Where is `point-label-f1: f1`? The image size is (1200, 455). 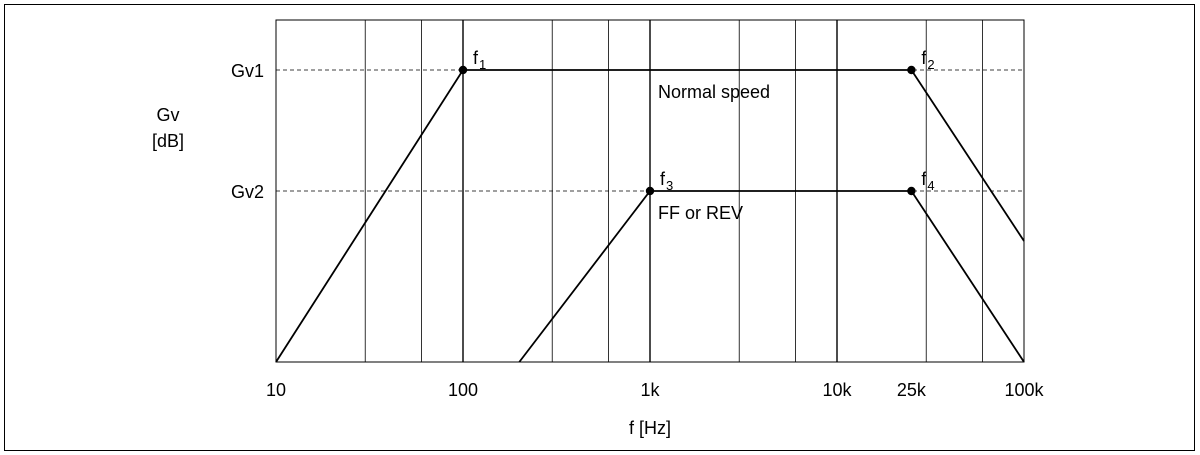 point-label-f1: f1 is located at coordinates (479, 60).